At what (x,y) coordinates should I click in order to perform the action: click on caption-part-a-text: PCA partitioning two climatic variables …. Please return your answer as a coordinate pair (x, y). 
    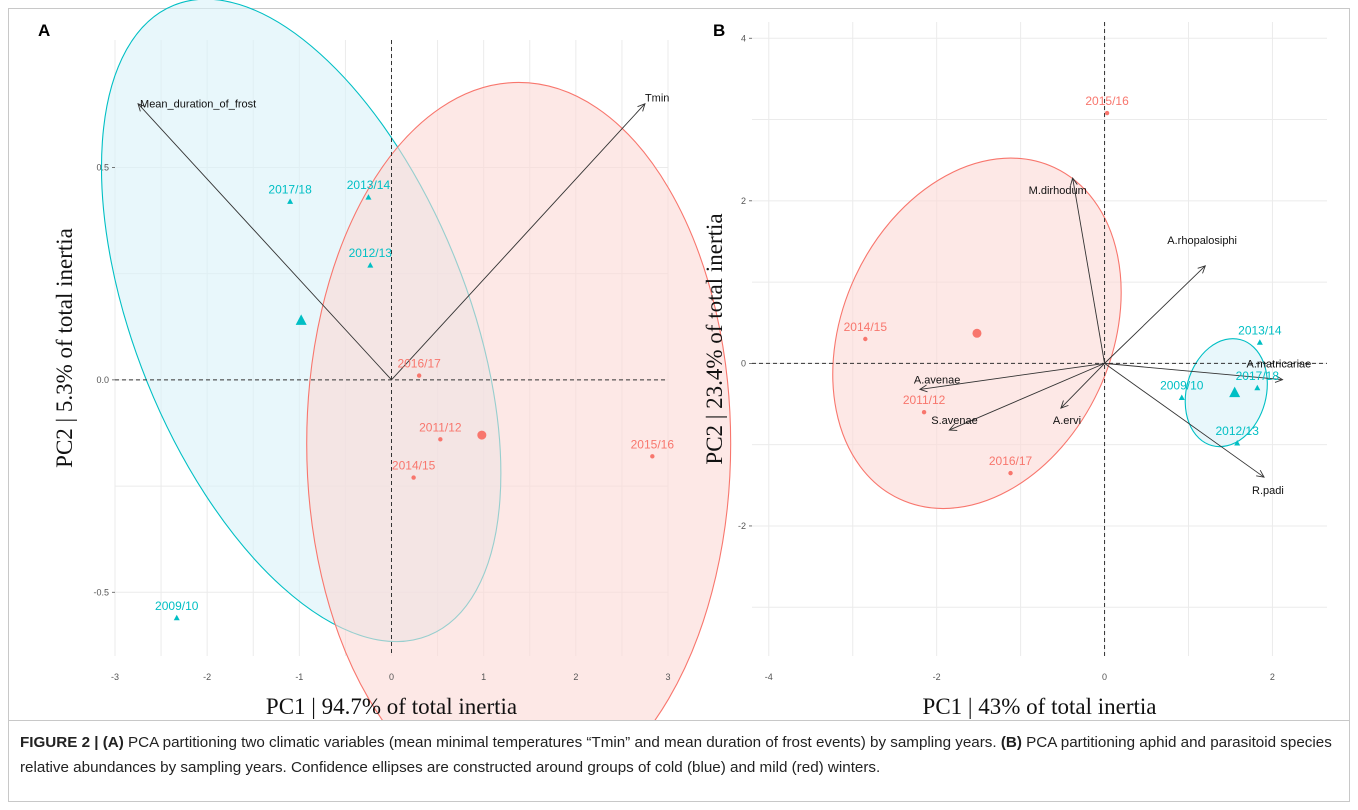
    Looking at the image, I should click on (562, 742).